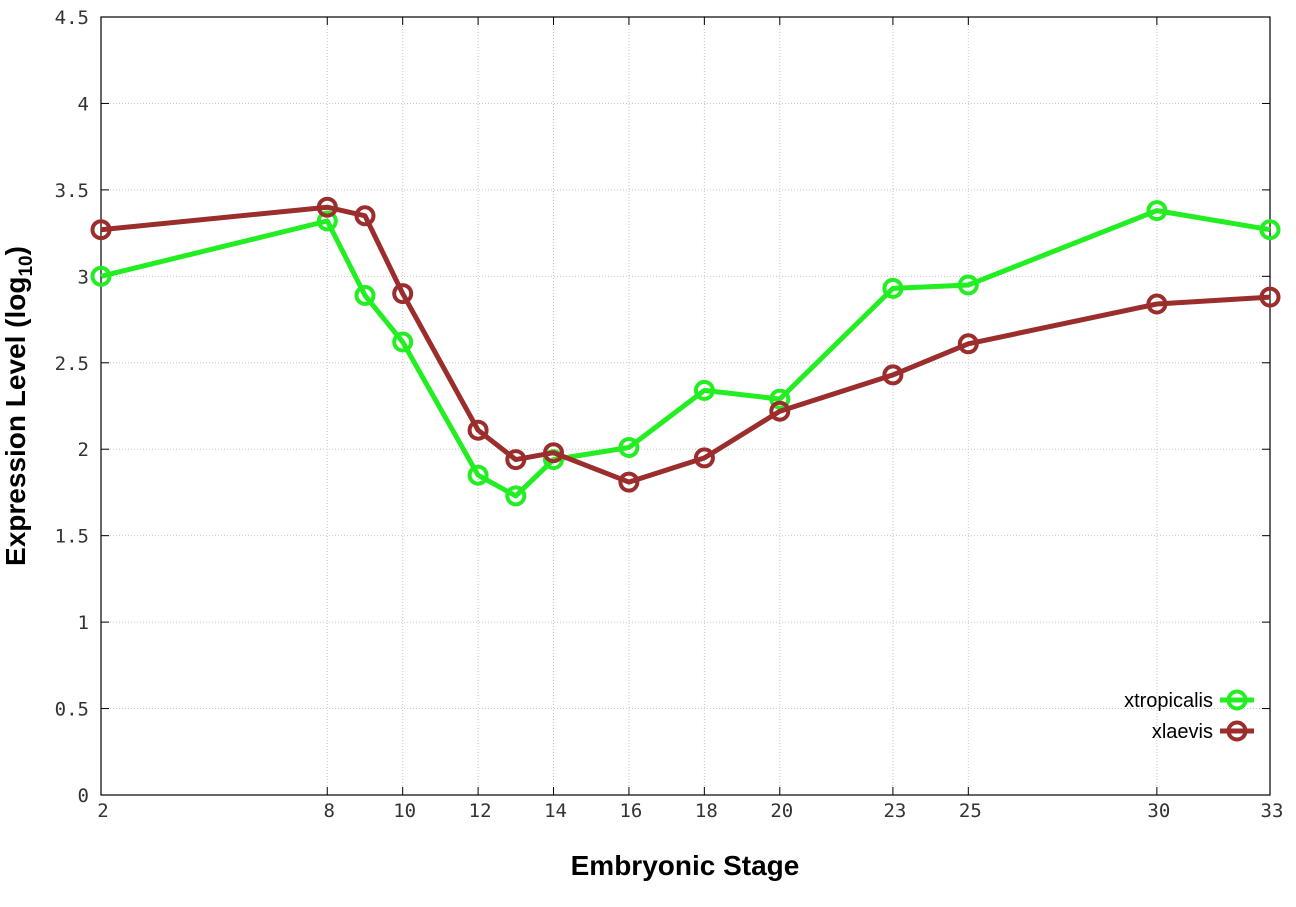 The width and height of the screenshot is (1296, 907). Describe the element at coordinates (72, 710) in the screenshot. I see `y-tick-label: 0.5` at that location.